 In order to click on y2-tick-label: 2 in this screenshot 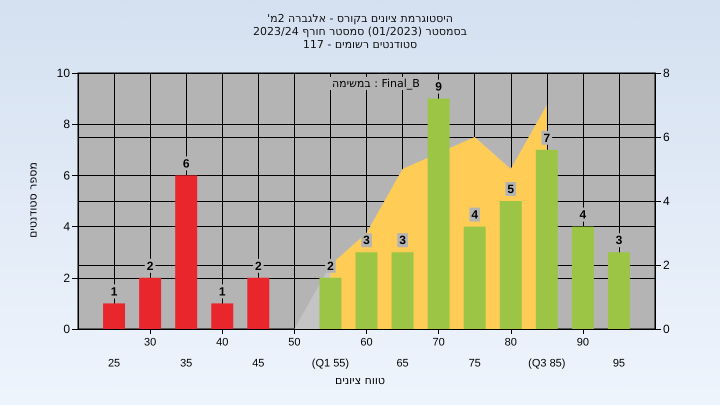, I will do `click(666, 265)`.